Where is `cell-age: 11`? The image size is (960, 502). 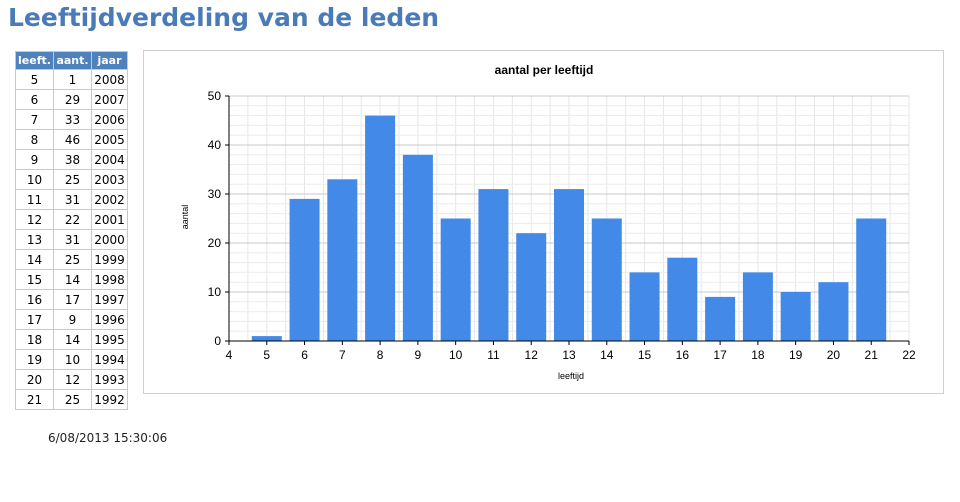
cell-age: 11 is located at coordinates (34, 199).